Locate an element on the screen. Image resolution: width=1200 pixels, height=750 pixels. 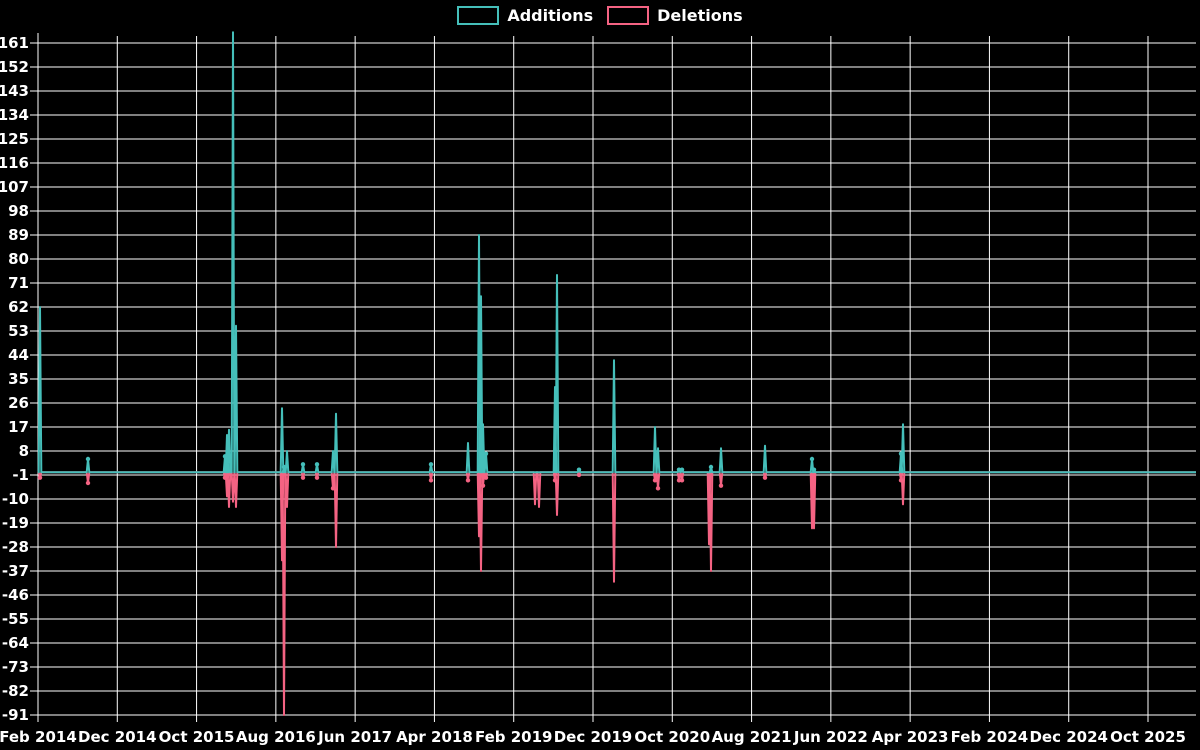
y-axis-label: 8 is located at coordinates (24, 451).